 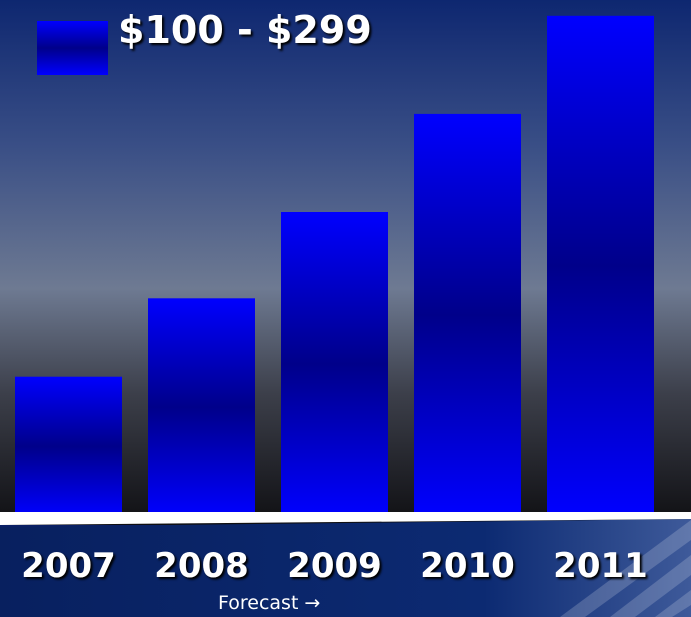 I want to click on forecast-annotation: Forecast →, so click(x=269, y=603).